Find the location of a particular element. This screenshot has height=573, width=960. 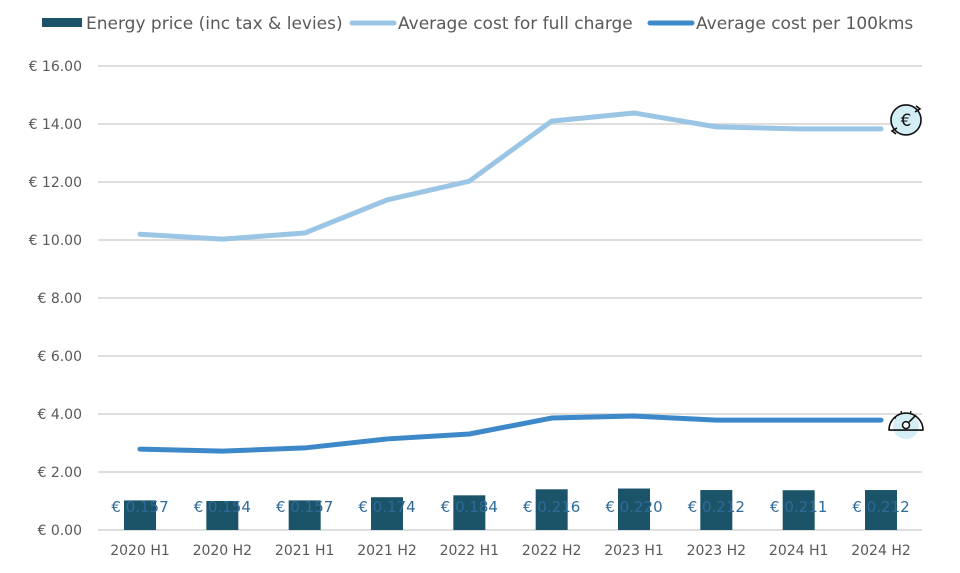

speedometer-hub is located at coordinates (906, 425).